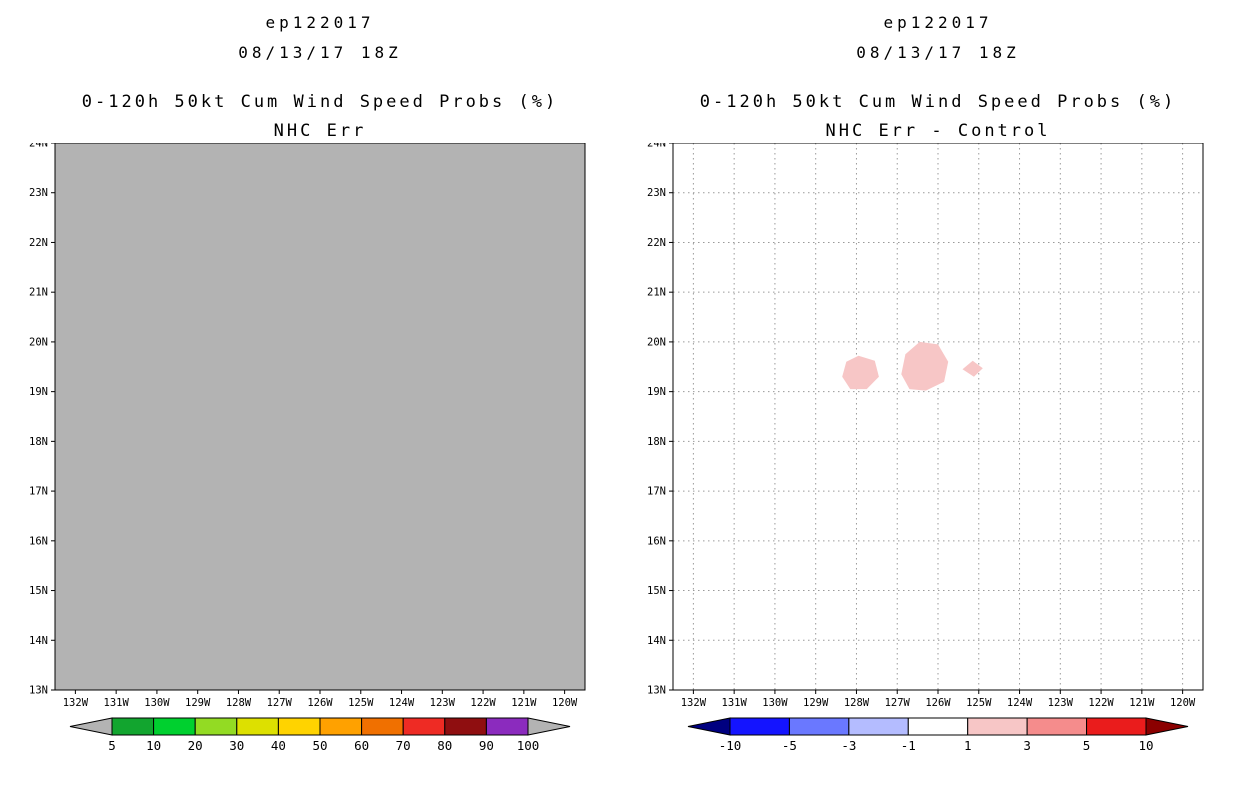  I want to click on colorbar-tick-label: 60, so click(361, 745).